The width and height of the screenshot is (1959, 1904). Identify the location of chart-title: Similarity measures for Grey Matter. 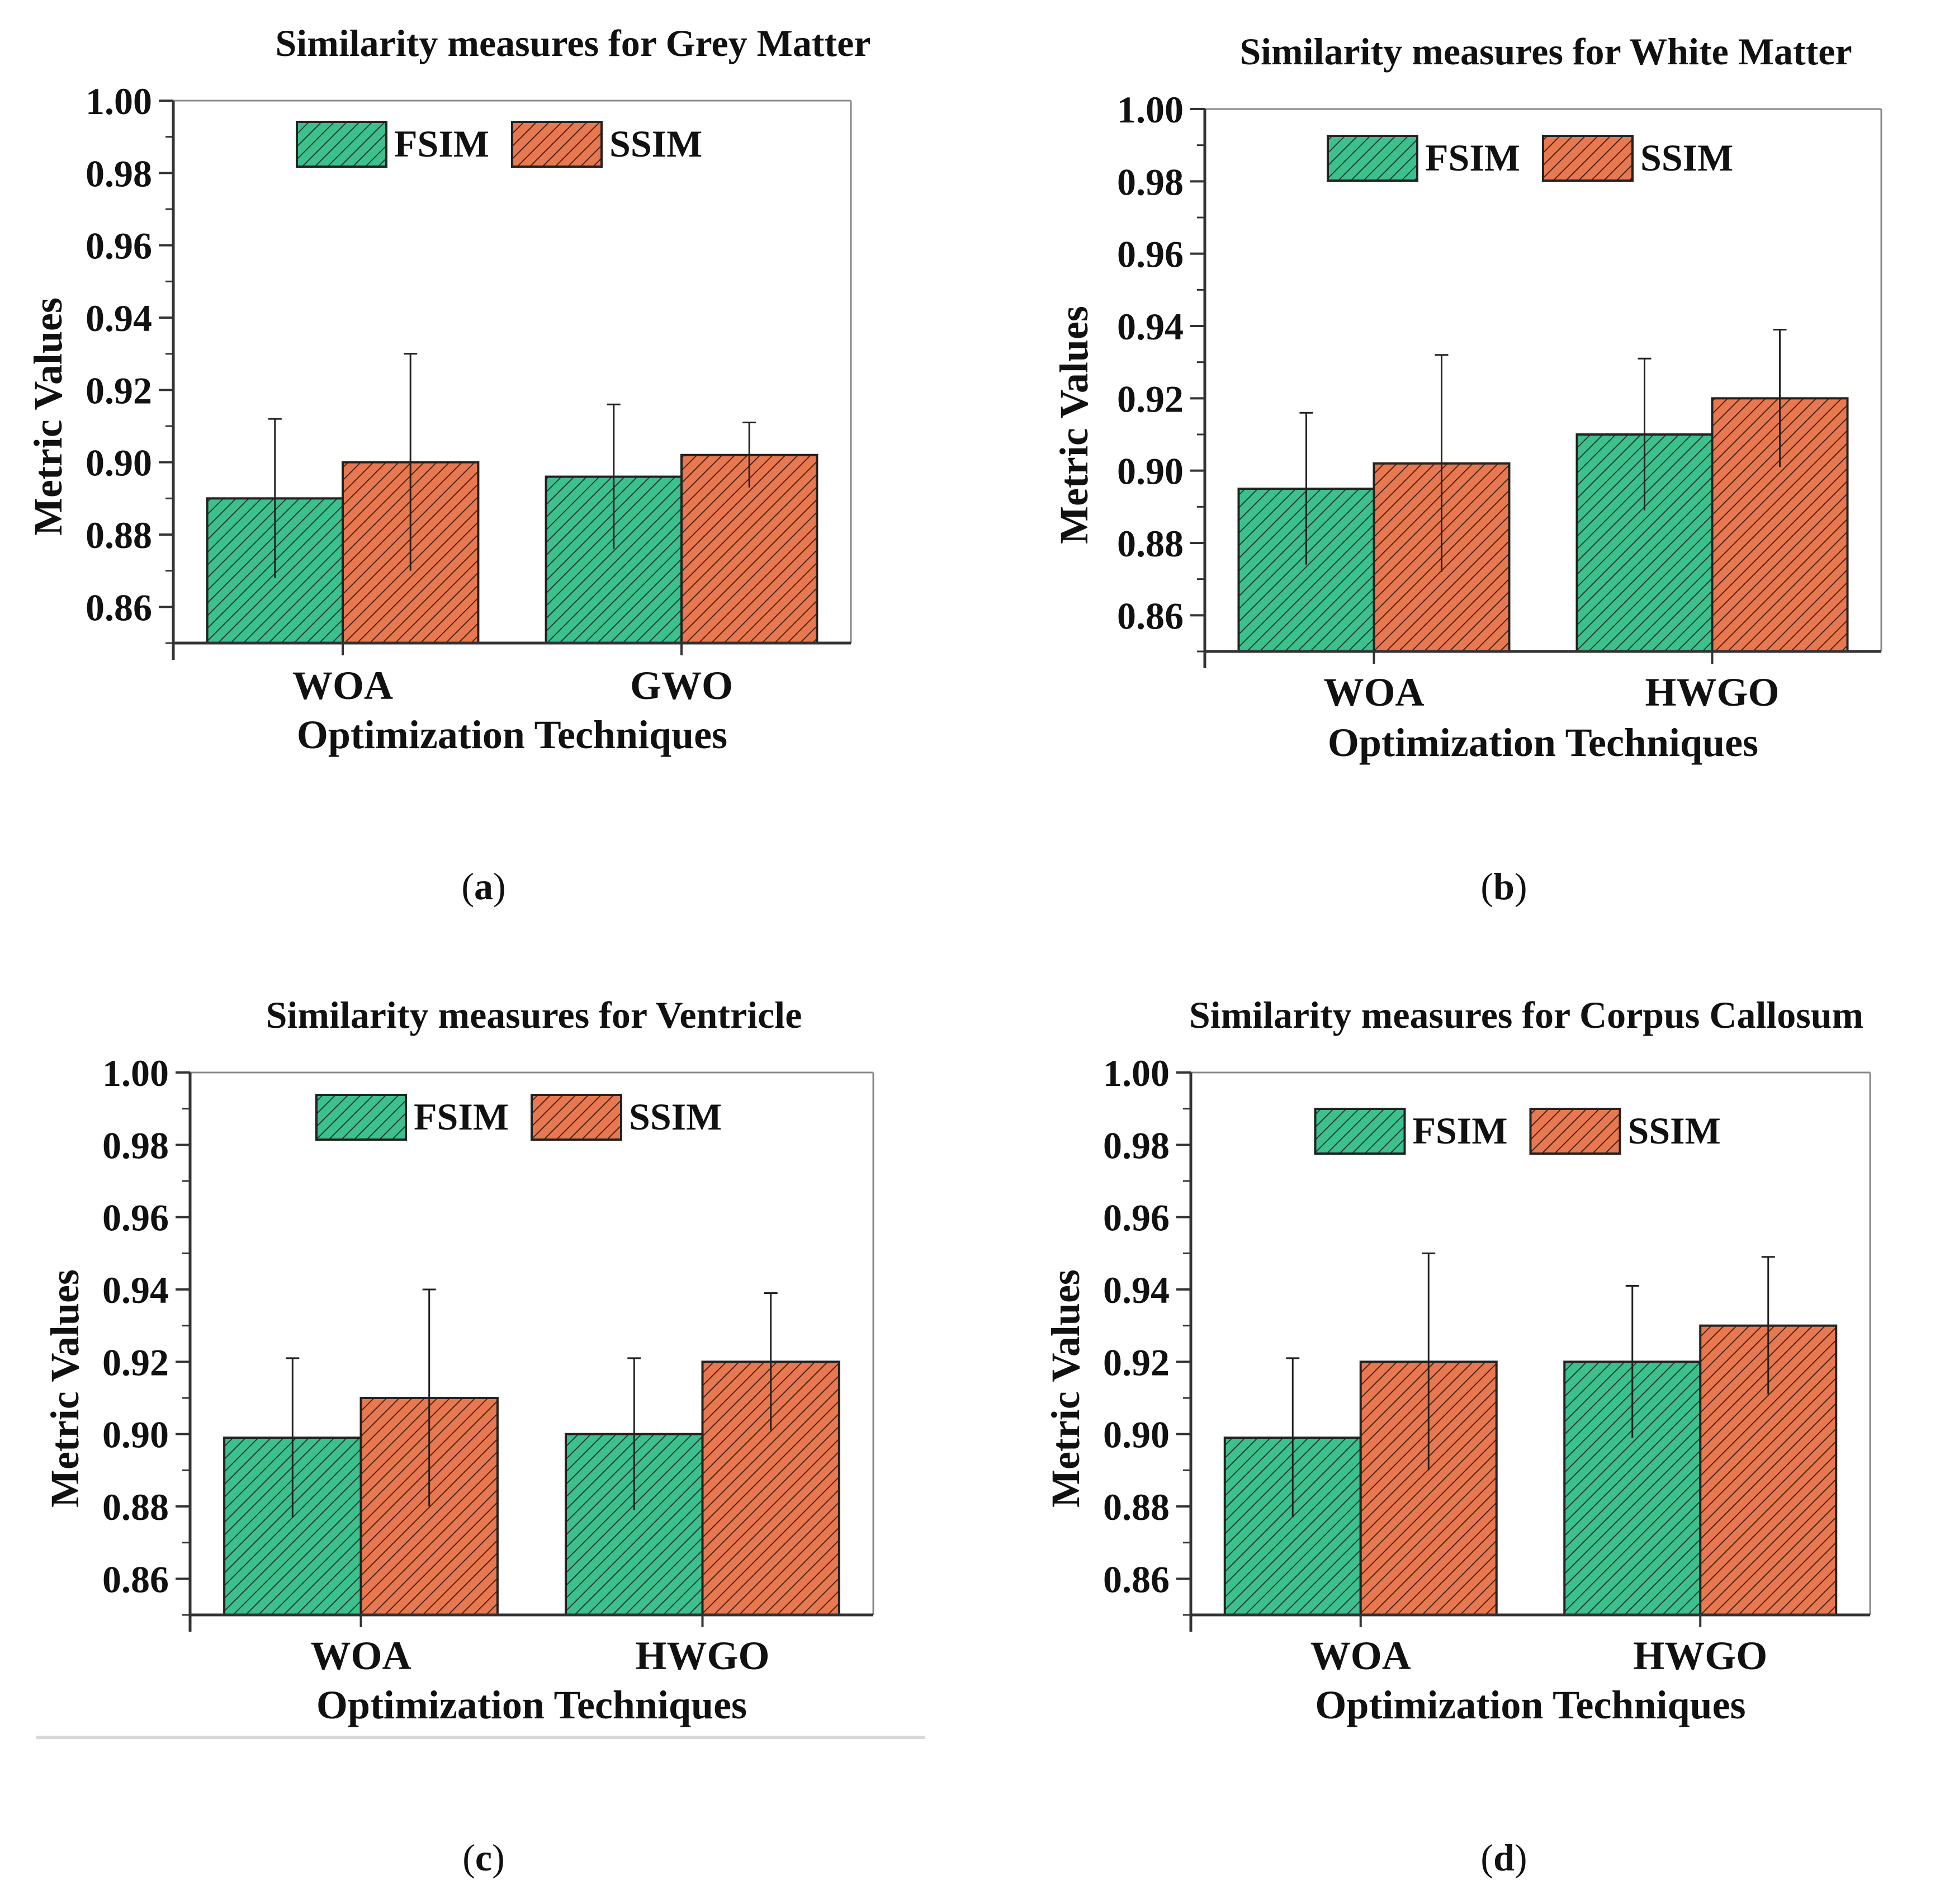
(572, 43).